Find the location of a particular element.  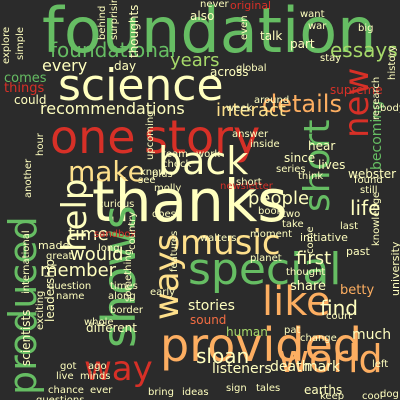

cloud-word: years is located at coordinates (195, 60).